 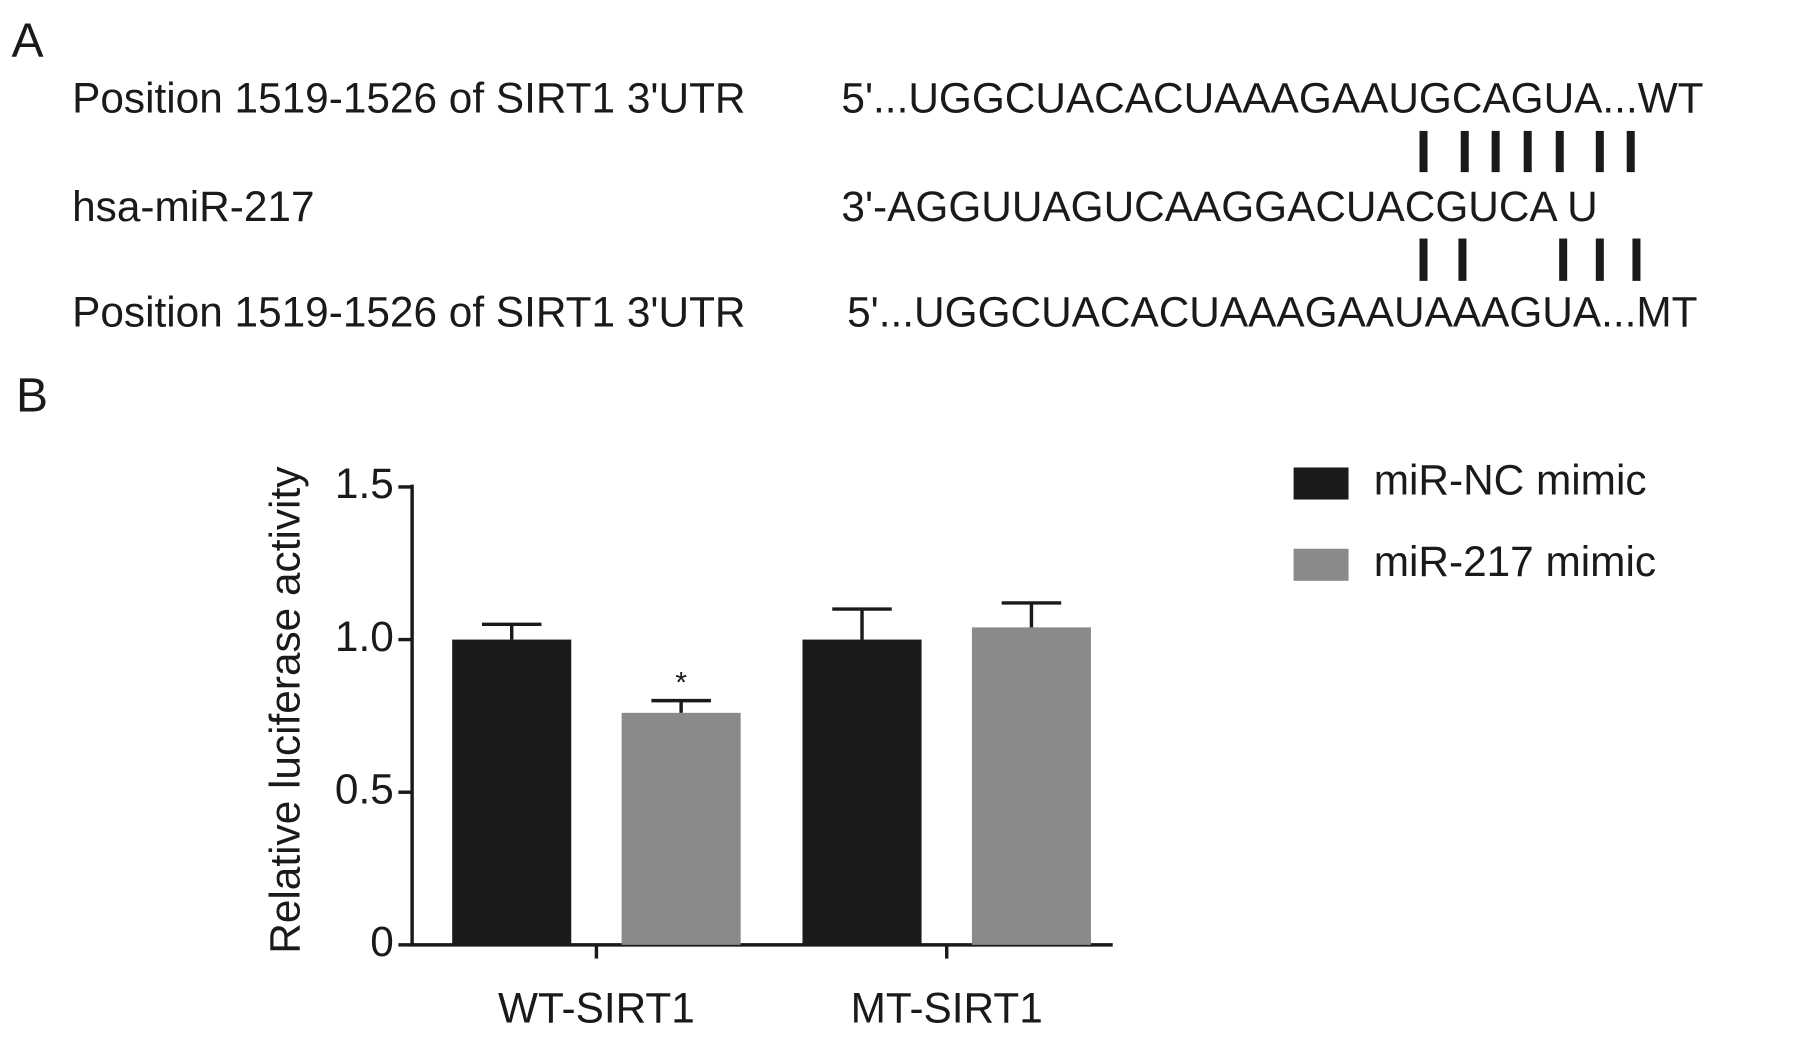 What do you see at coordinates (382, 941) in the screenshot?
I see `y-tick-label: 0` at bounding box center [382, 941].